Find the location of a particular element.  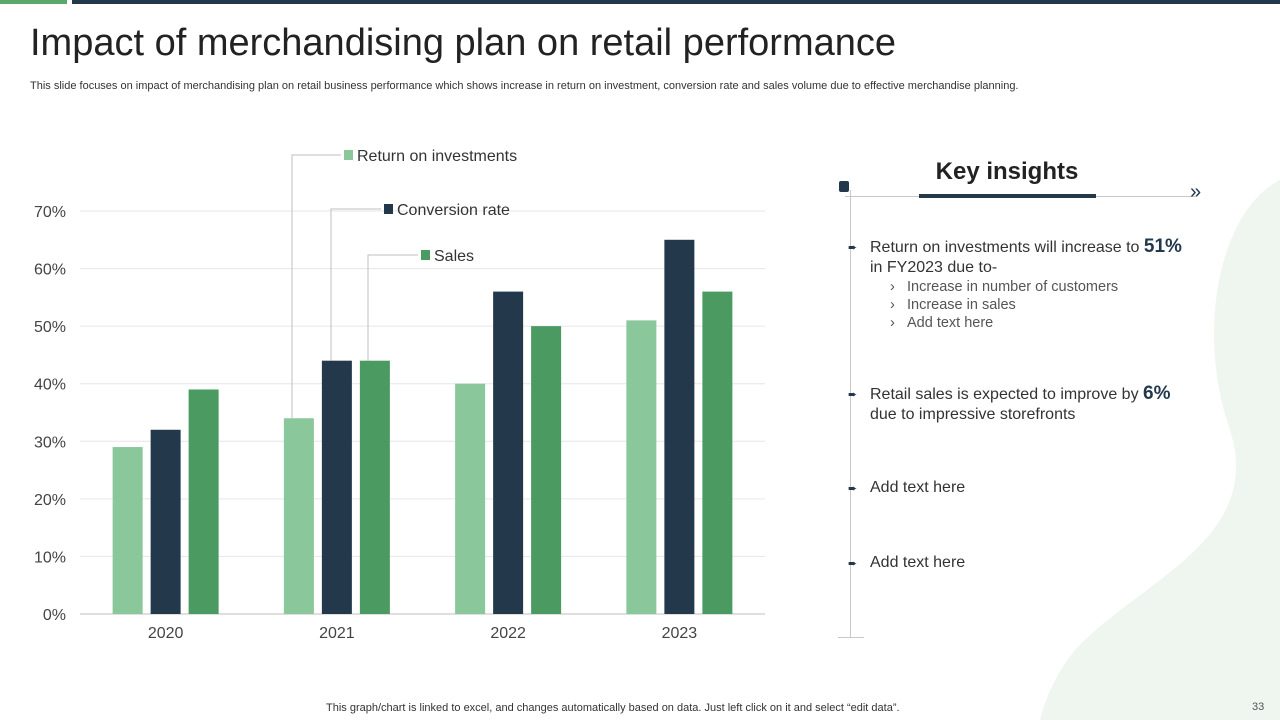

insight-highlight: 51% is located at coordinates (1162, 246).